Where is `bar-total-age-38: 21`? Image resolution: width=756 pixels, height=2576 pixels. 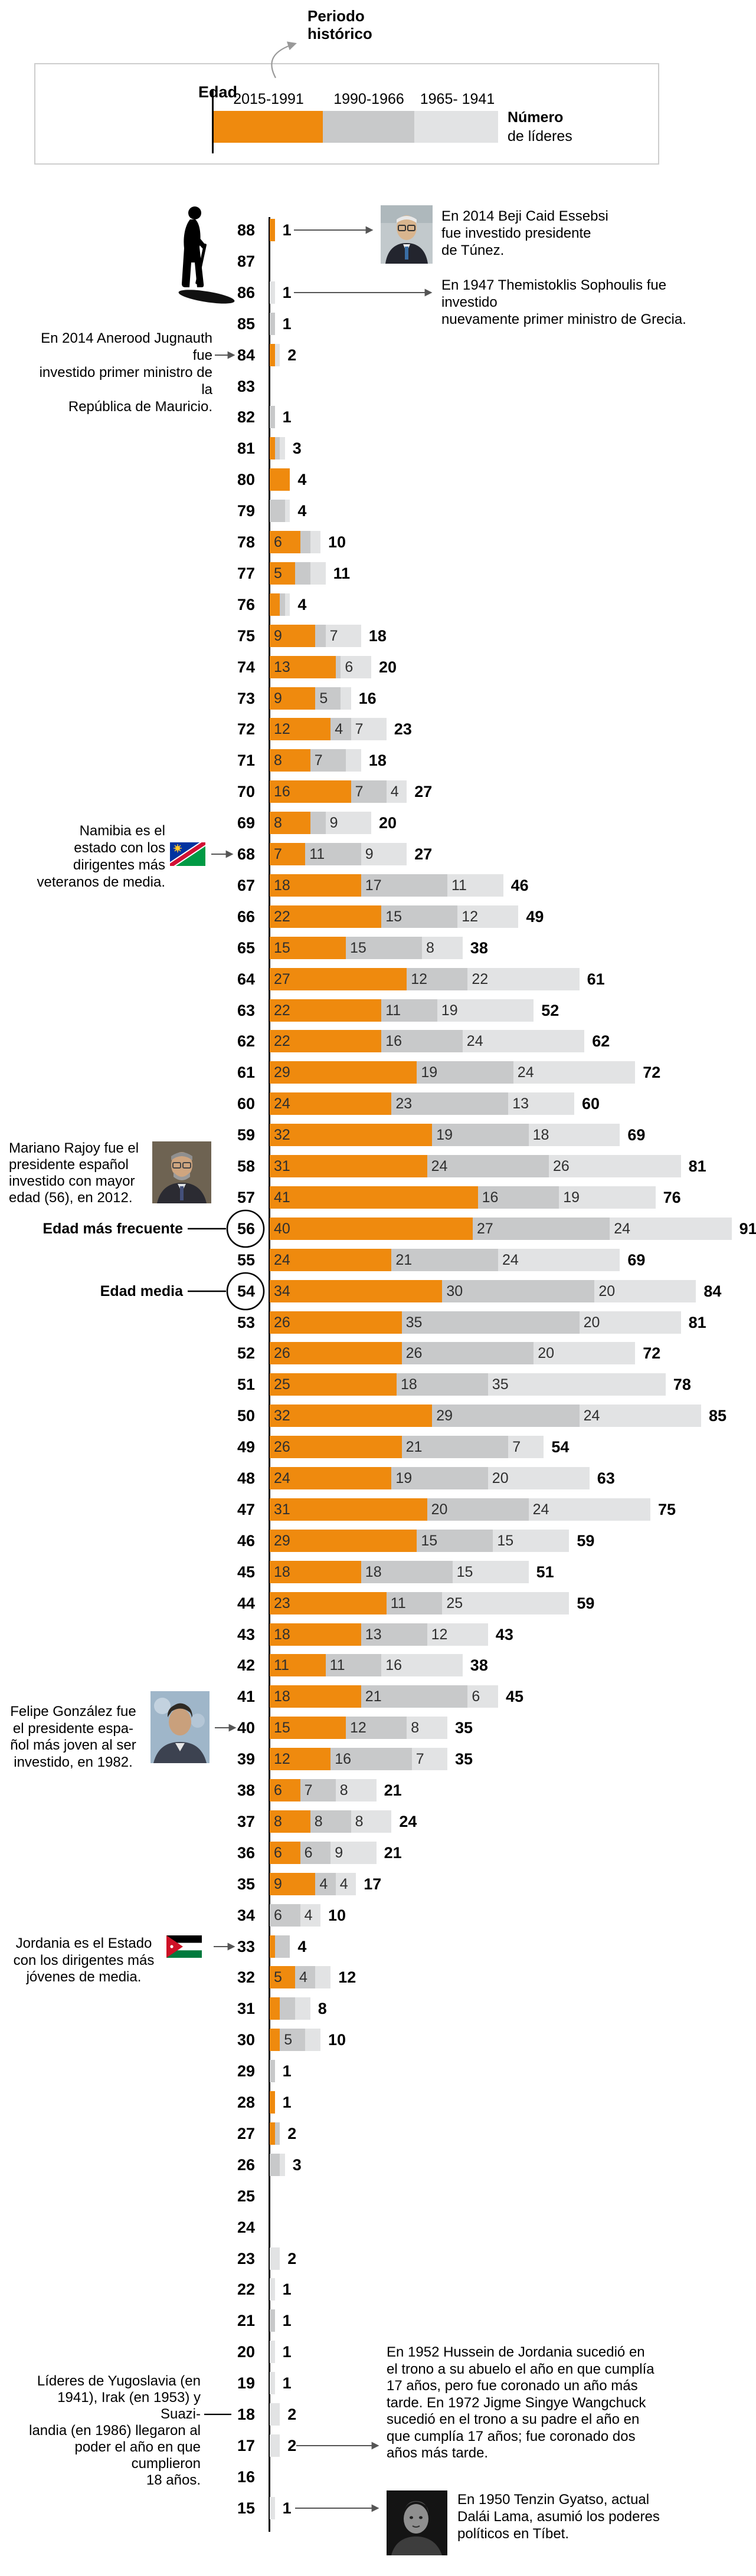 bar-total-age-38: 21 is located at coordinates (393, 1790).